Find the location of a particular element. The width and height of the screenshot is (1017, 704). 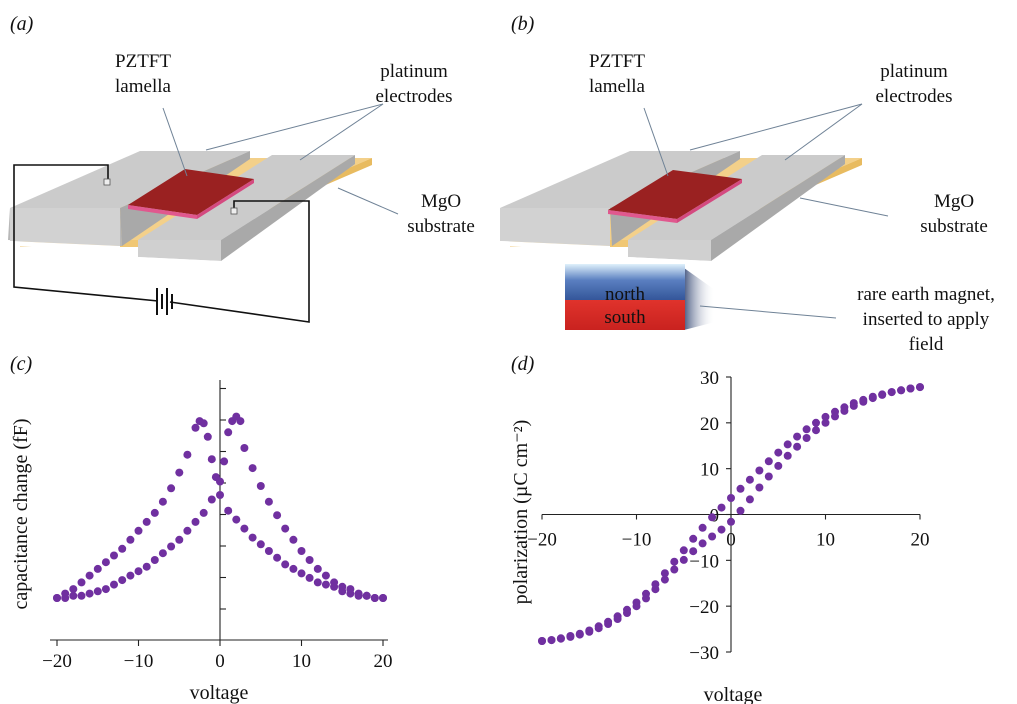

battery-icon is located at coordinates (164, 301).